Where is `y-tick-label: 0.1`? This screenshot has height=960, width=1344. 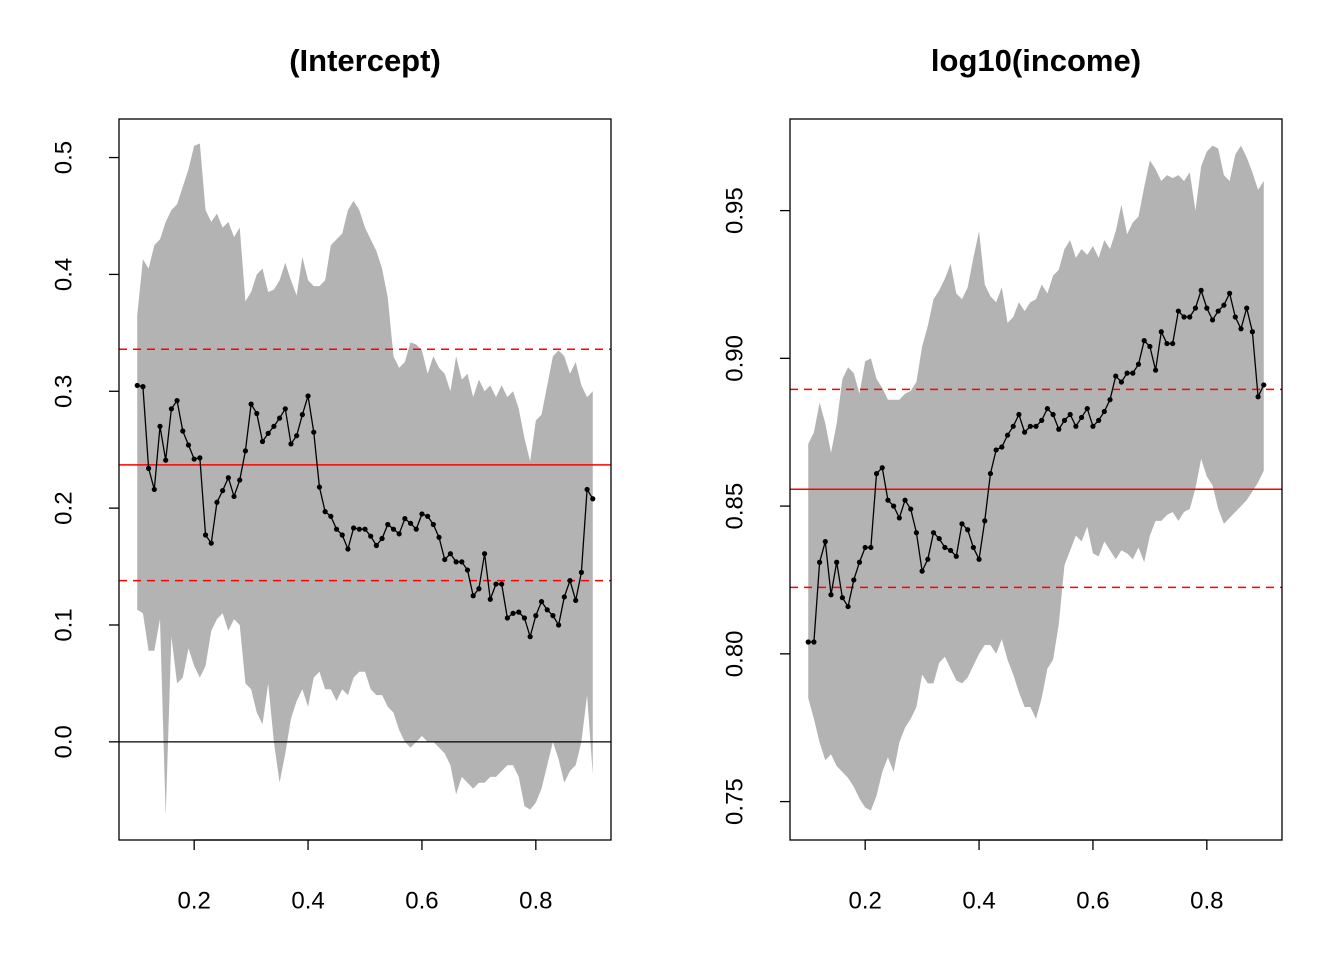
y-tick-label: 0.1 is located at coordinates (63, 624).